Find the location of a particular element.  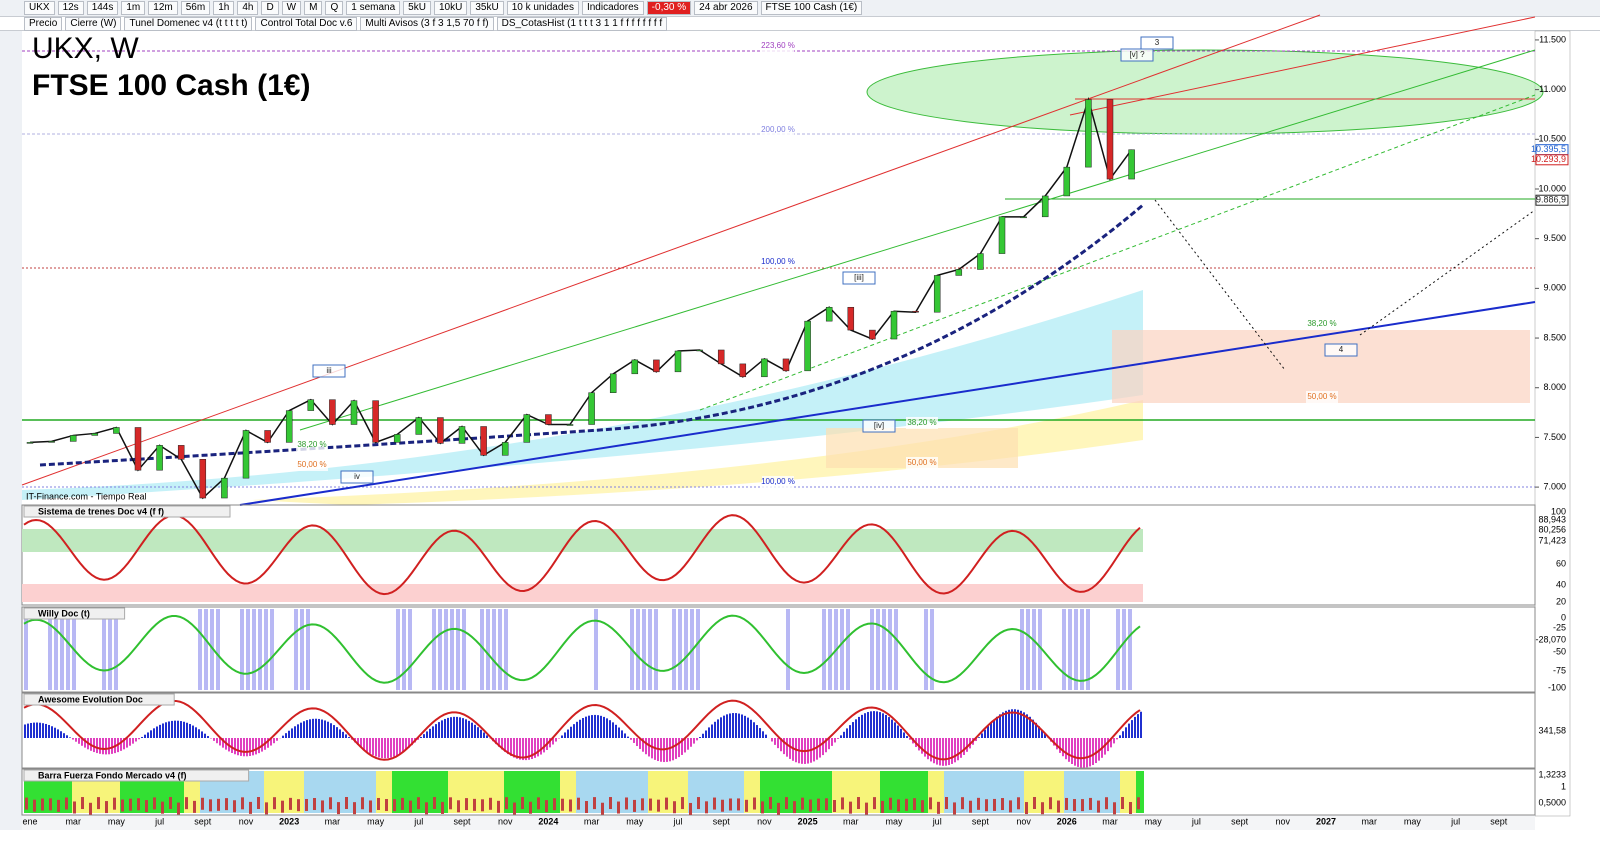

toolbar-button: 12s is located at coordinates (70, 8).